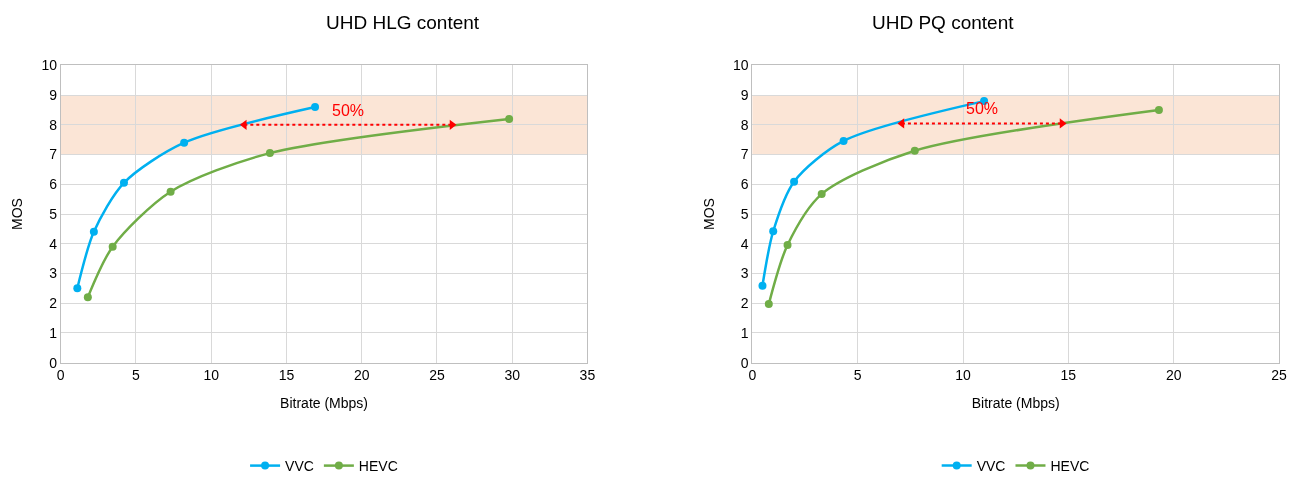 This screenshot has height=487, width=1299. I want to click on x-tick-label: 30, so click(512, 375).